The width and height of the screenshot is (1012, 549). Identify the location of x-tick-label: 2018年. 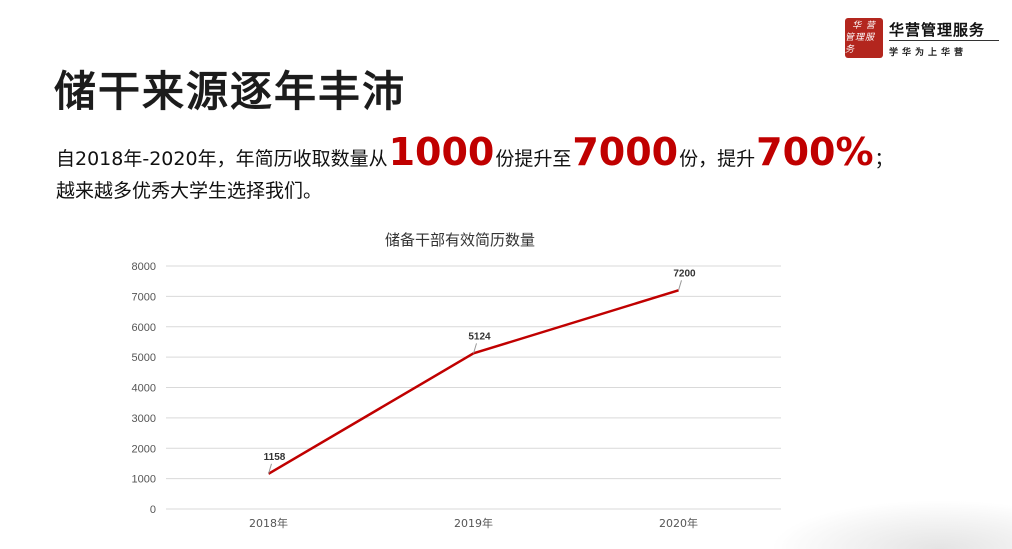
(268, 523).